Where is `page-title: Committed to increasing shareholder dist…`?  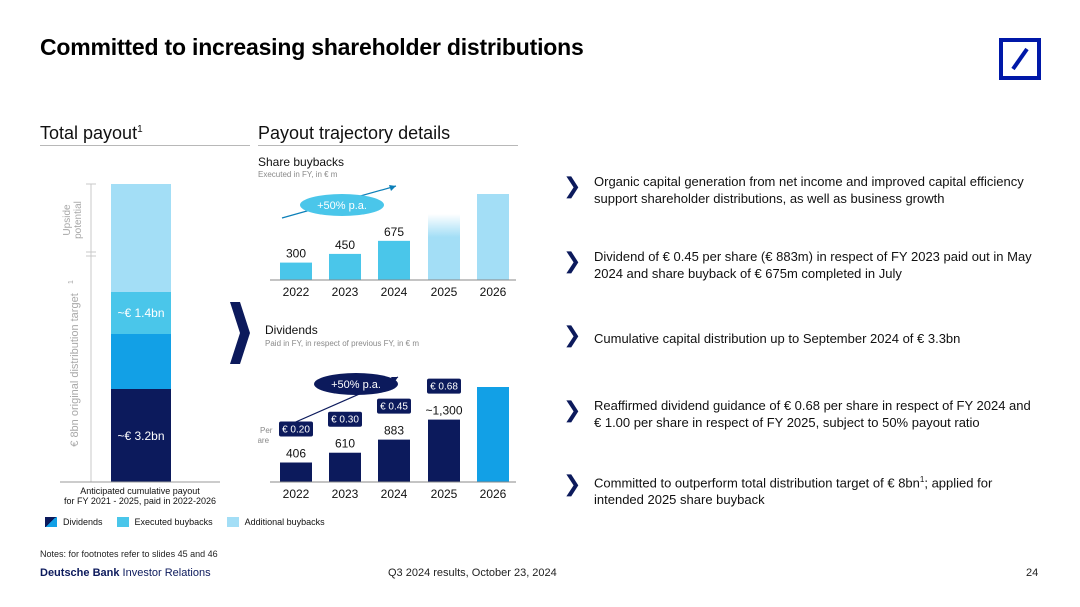
page-title: Committed to increasing shareholder dist… is located at coordinates (312, 47).